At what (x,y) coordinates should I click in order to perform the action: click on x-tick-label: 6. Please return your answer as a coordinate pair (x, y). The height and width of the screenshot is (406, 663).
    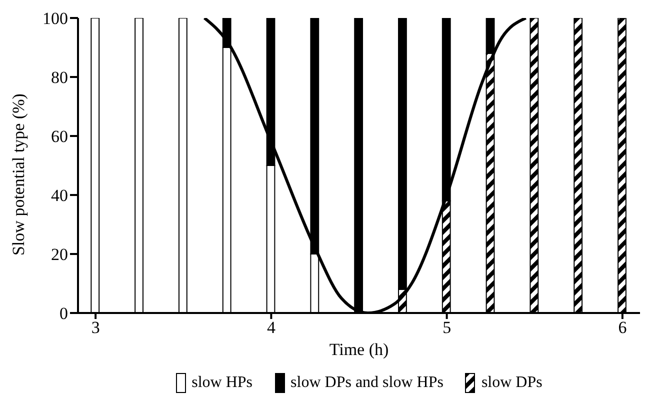
    Looking at the image, I should click on (622, 328).